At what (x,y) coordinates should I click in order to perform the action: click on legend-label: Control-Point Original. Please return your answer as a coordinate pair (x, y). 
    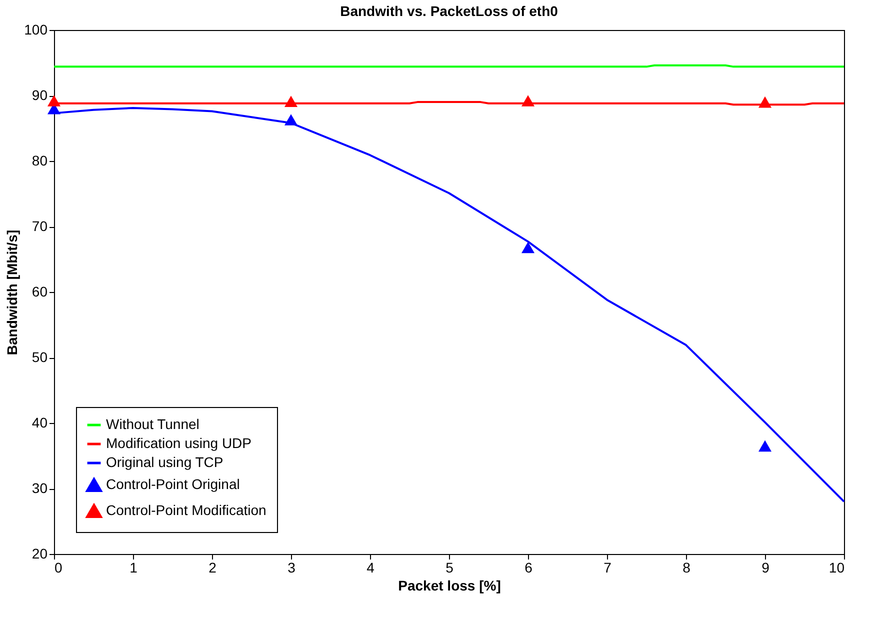
    Looking at the image, I should click on (173, 484).